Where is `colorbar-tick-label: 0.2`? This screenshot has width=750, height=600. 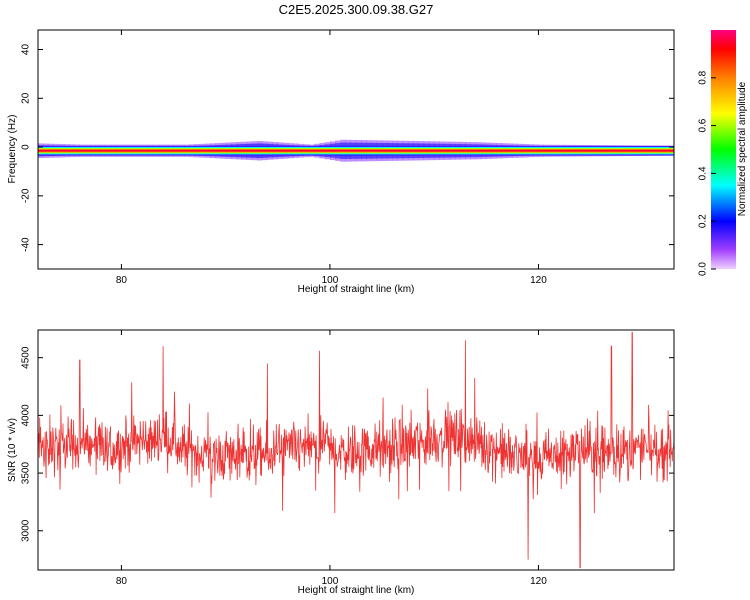 colorbar-tick-label: 0.2 is located at coordinates (703, 221).